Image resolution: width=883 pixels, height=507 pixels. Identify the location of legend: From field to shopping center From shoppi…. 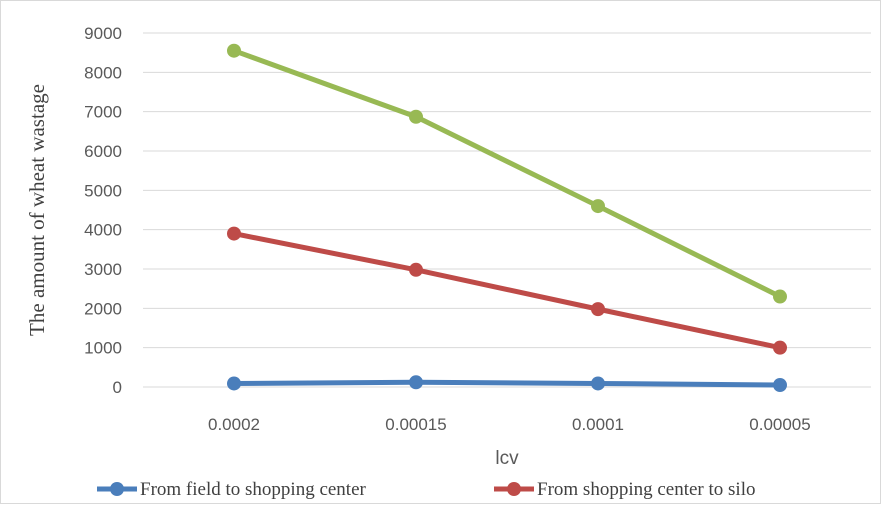
(426, 489).